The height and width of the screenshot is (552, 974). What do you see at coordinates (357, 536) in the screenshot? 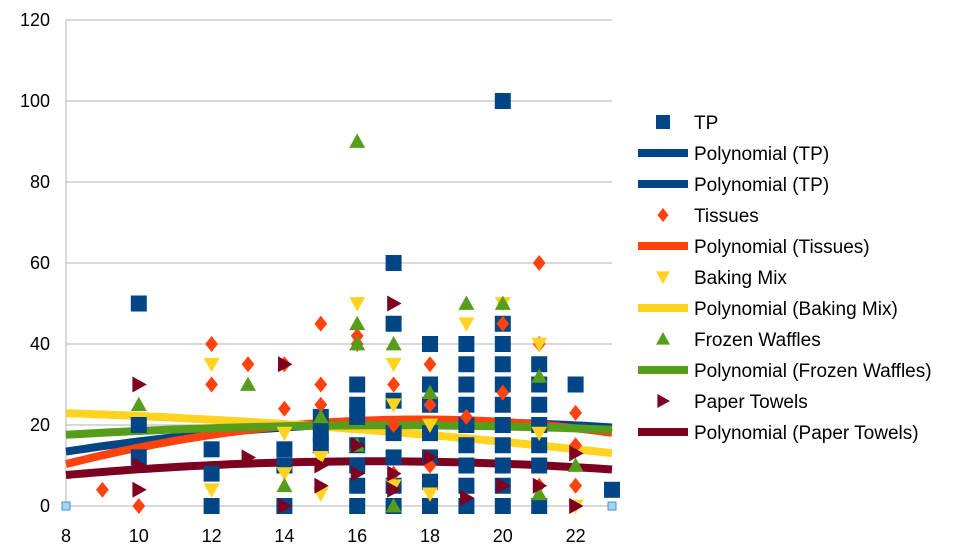
I see `x-tick-label: 16` at bounding box center [357, 536].